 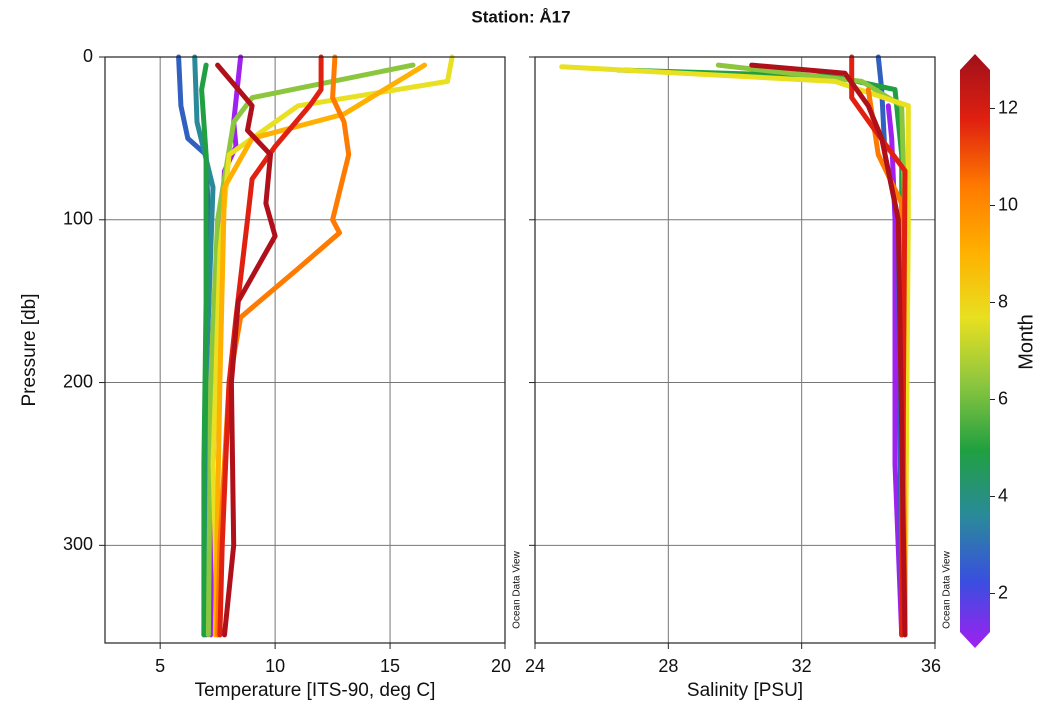 What do you see at coordinates (501, 666) in the screenshot?
I see `x-tick-label: 20` at bounding box center [501, 666].